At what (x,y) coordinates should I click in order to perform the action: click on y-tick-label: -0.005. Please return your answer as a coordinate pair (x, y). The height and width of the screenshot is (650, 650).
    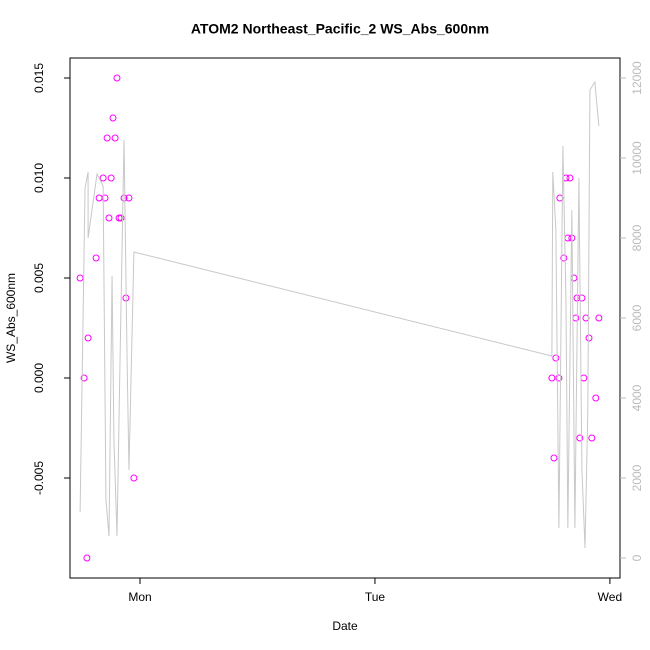
    Looking at the image, I should click on (39, 478).